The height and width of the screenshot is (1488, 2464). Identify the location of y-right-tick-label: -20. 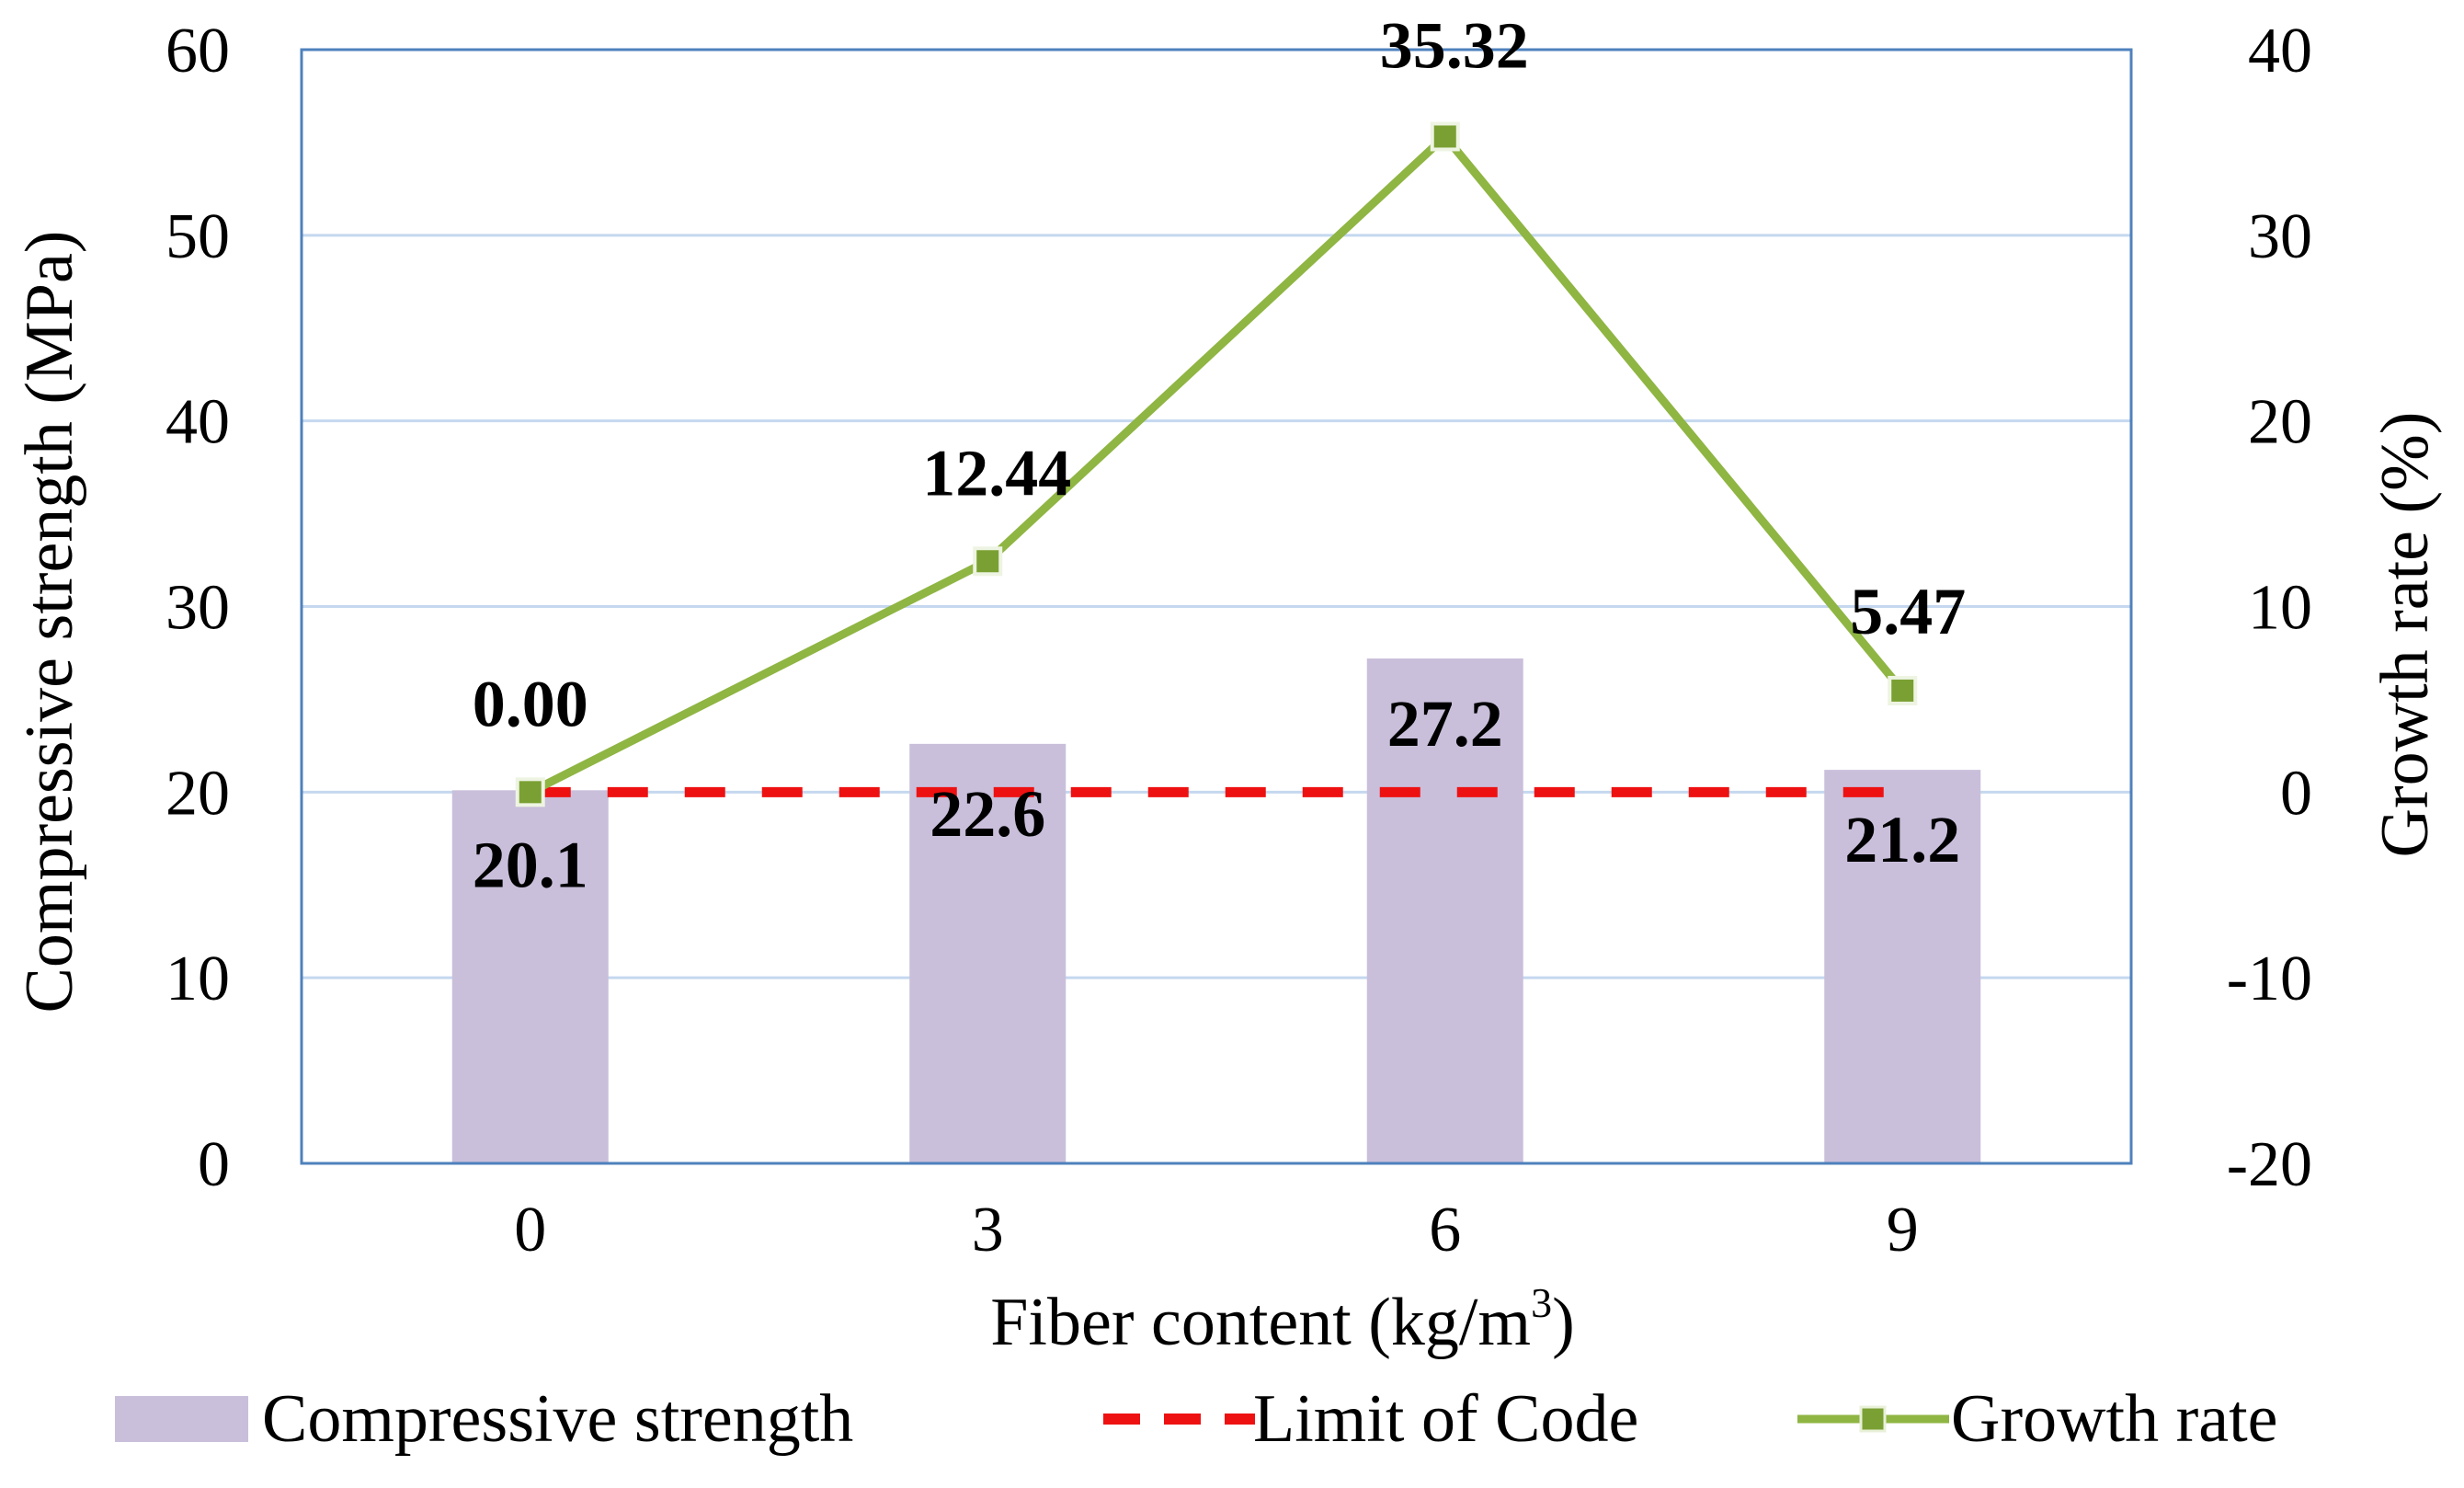
(2269, 1164).